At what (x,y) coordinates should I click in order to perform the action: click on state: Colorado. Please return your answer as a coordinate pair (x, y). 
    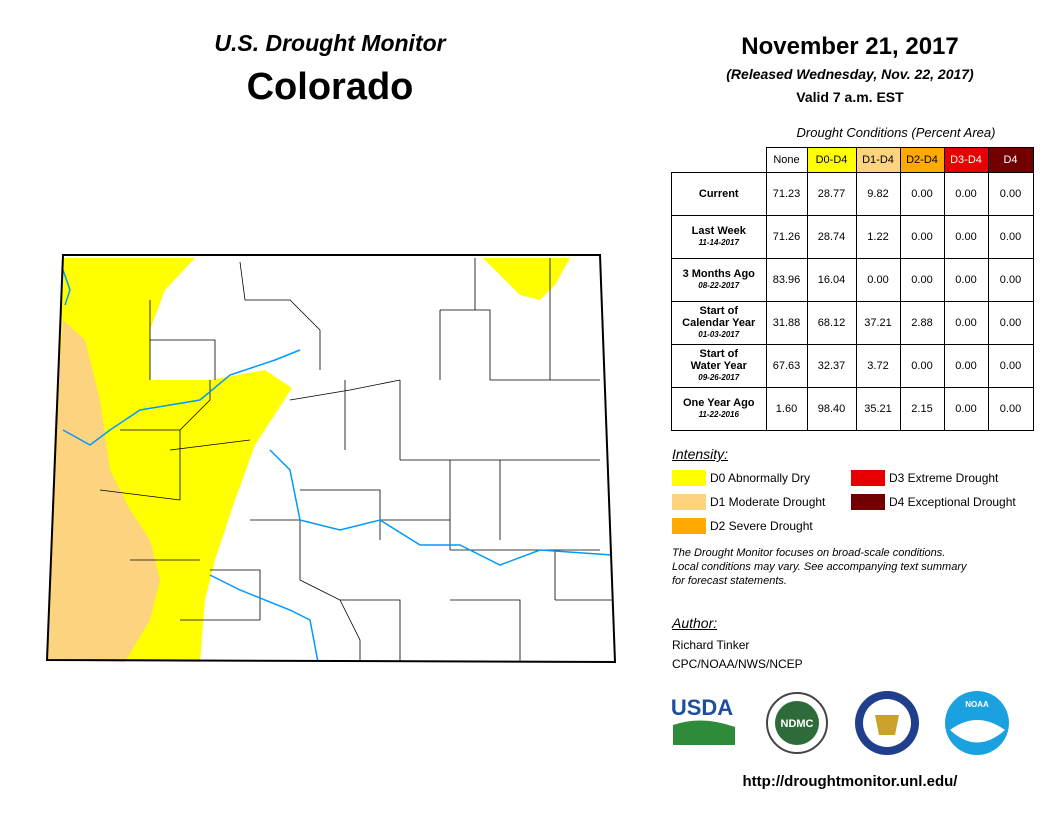
    Looking at the image, I should click on (330, 87).